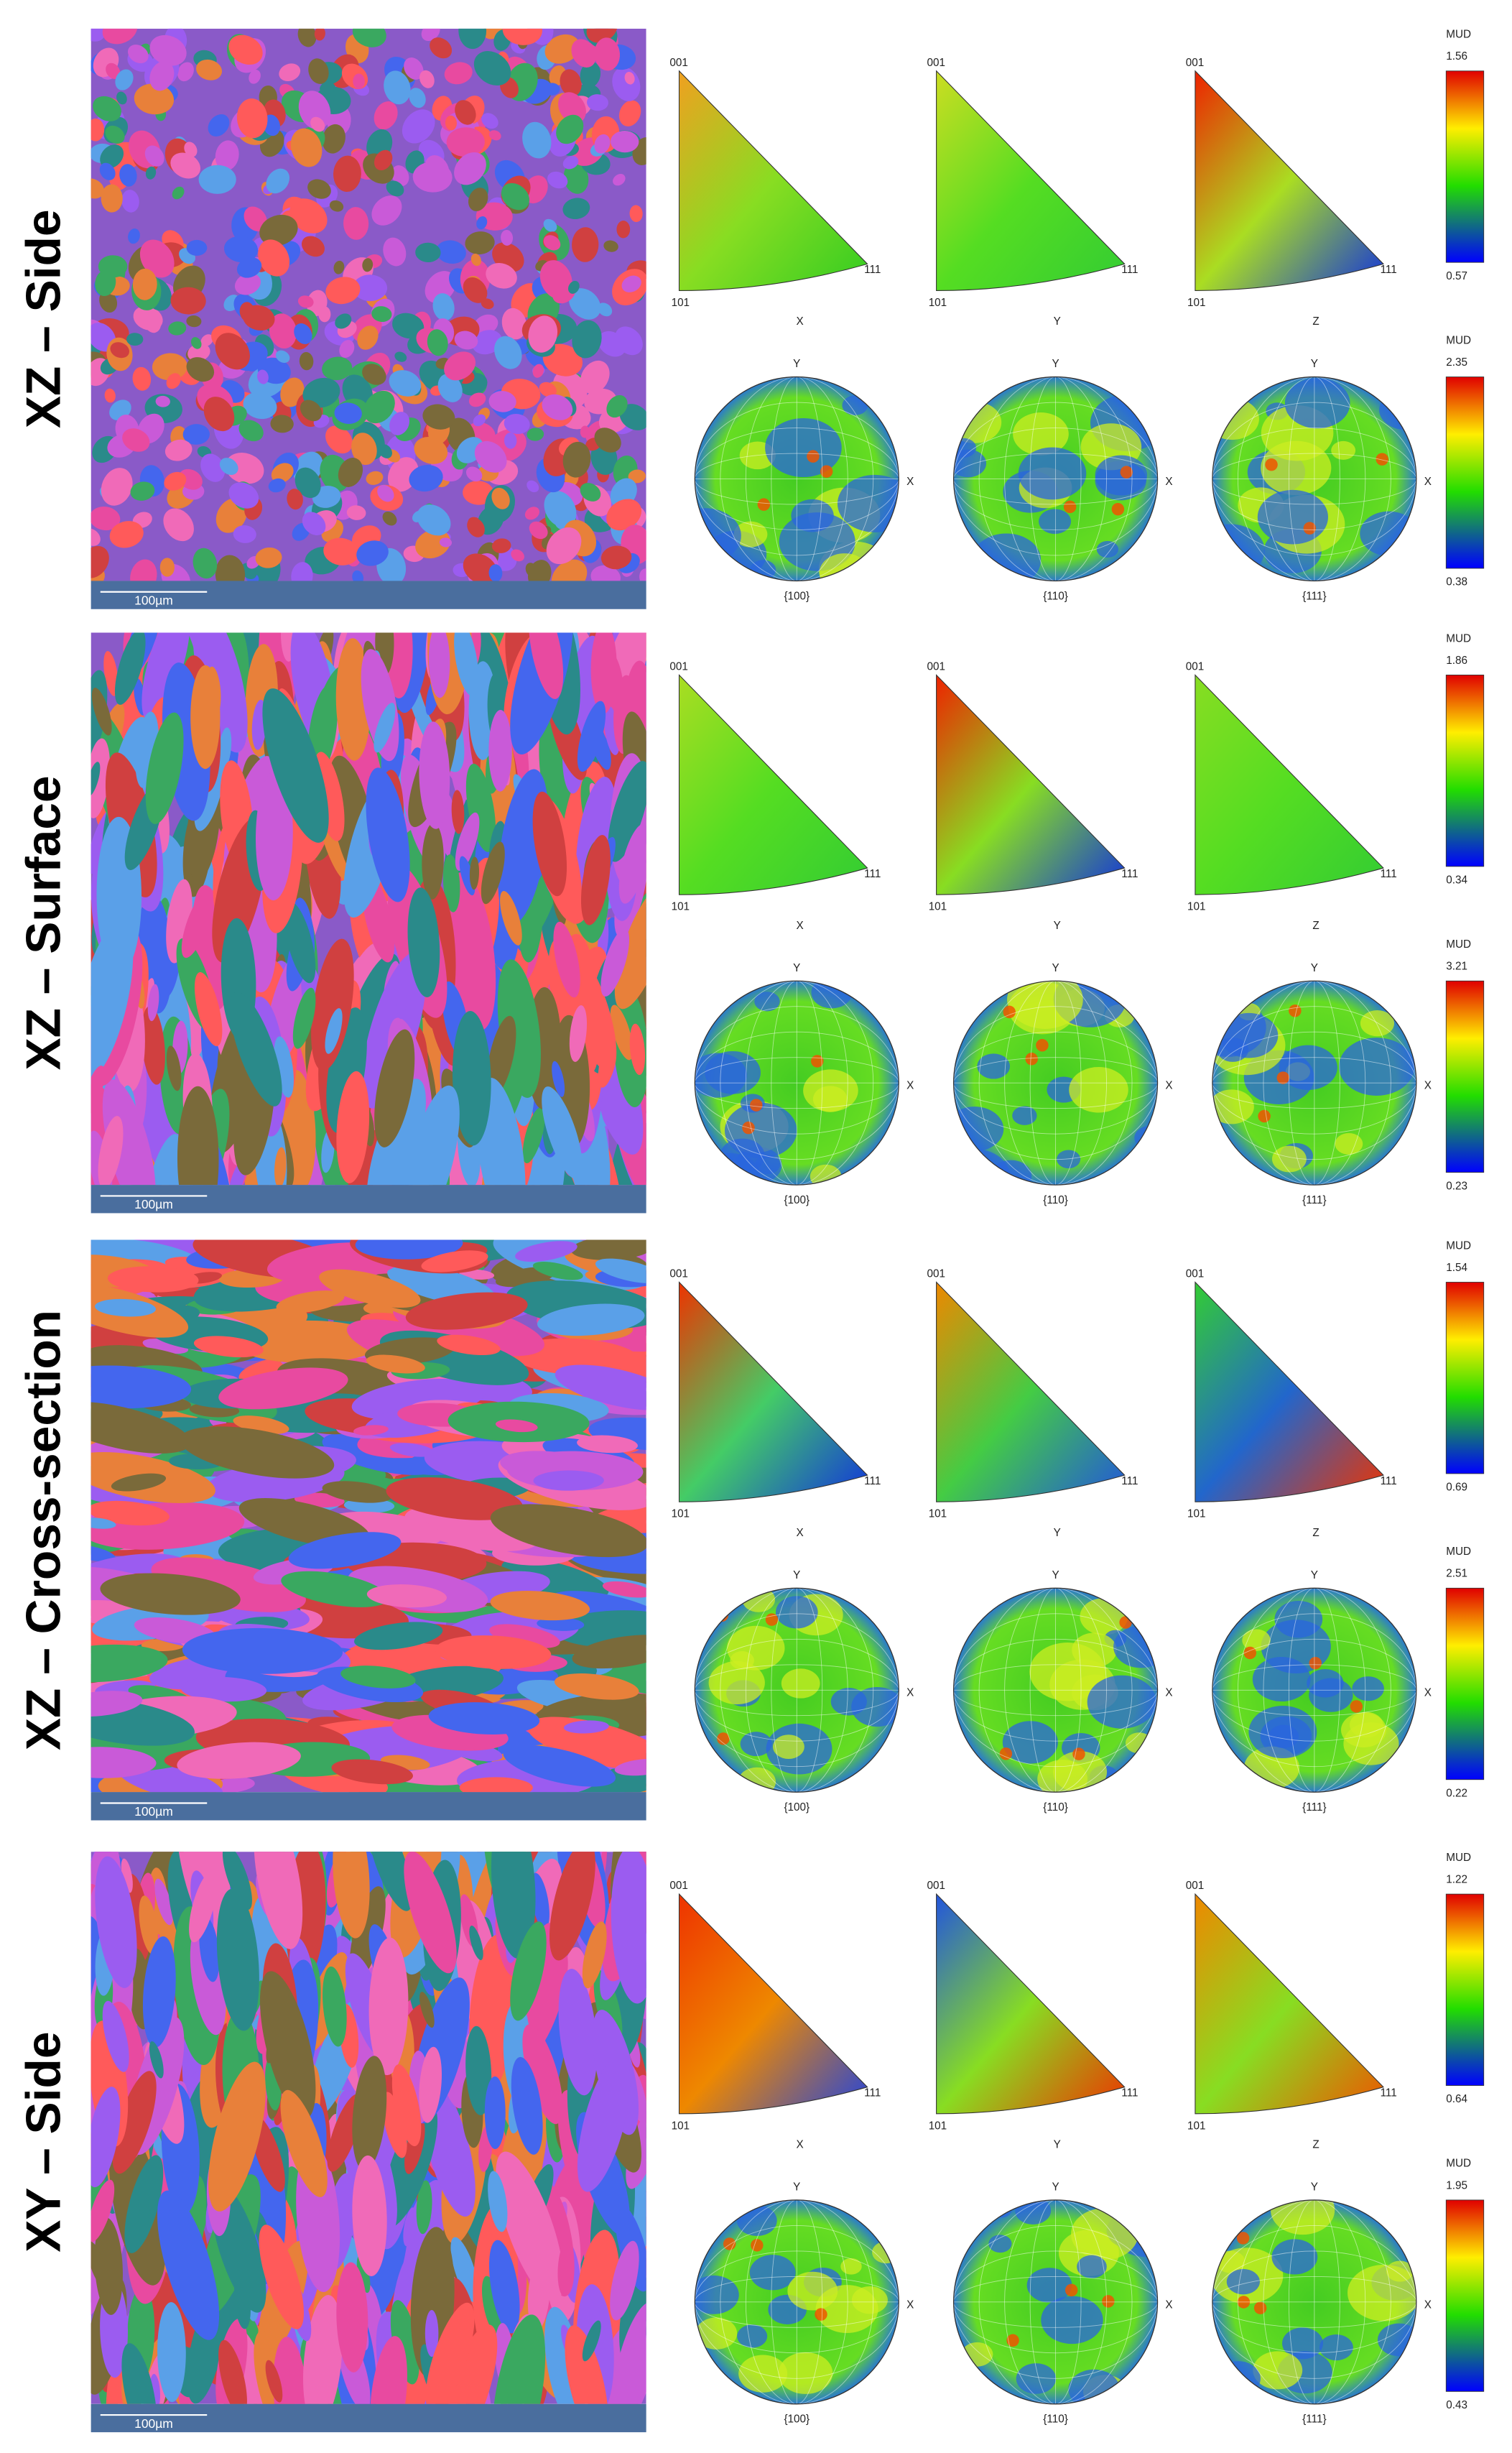 Image resolution: width=1512 pixels, height=2453 pixels. What do you see at coordinates (1055, 596) in the screenshot?
I see `pole-family: {110}` at bounding box center [1055, 596].